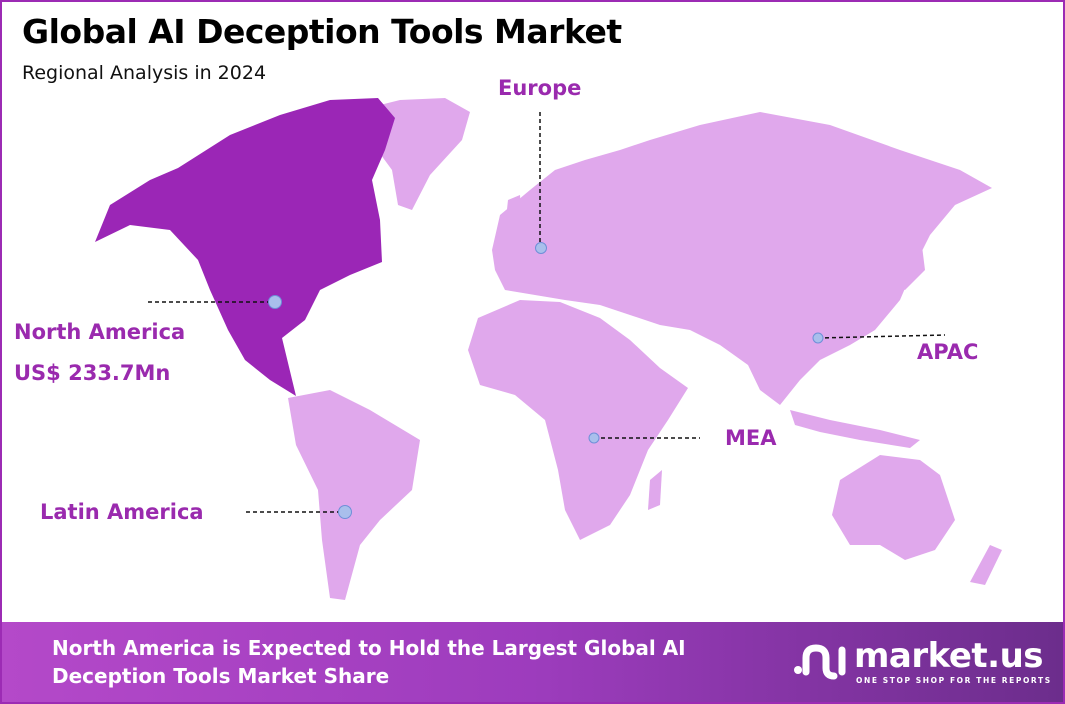 This screenshot has width=1065, height=704. What do you see at coordinates (275, 302) in the screenshot?
I see `marker-north-america` at bounding box center [275, 302].